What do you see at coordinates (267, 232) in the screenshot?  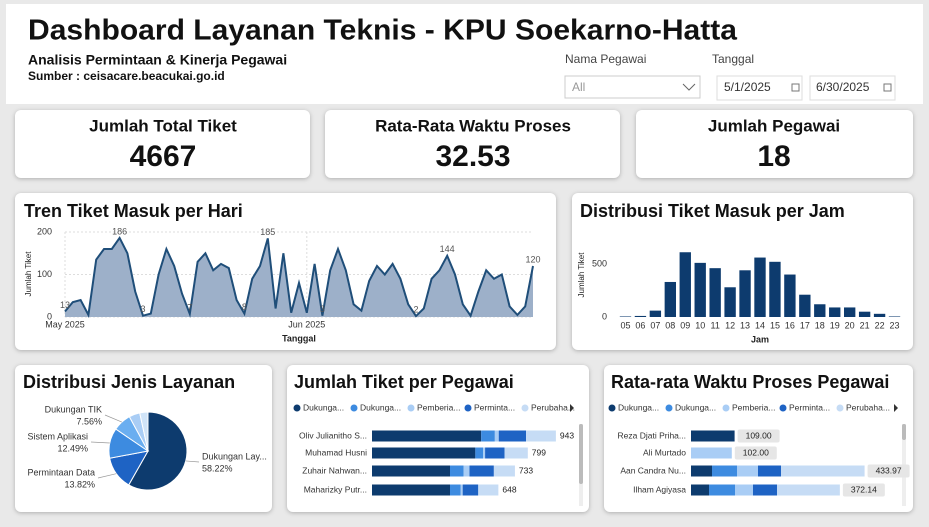 I see `data-label: 185` at bounding box center [267, 232].